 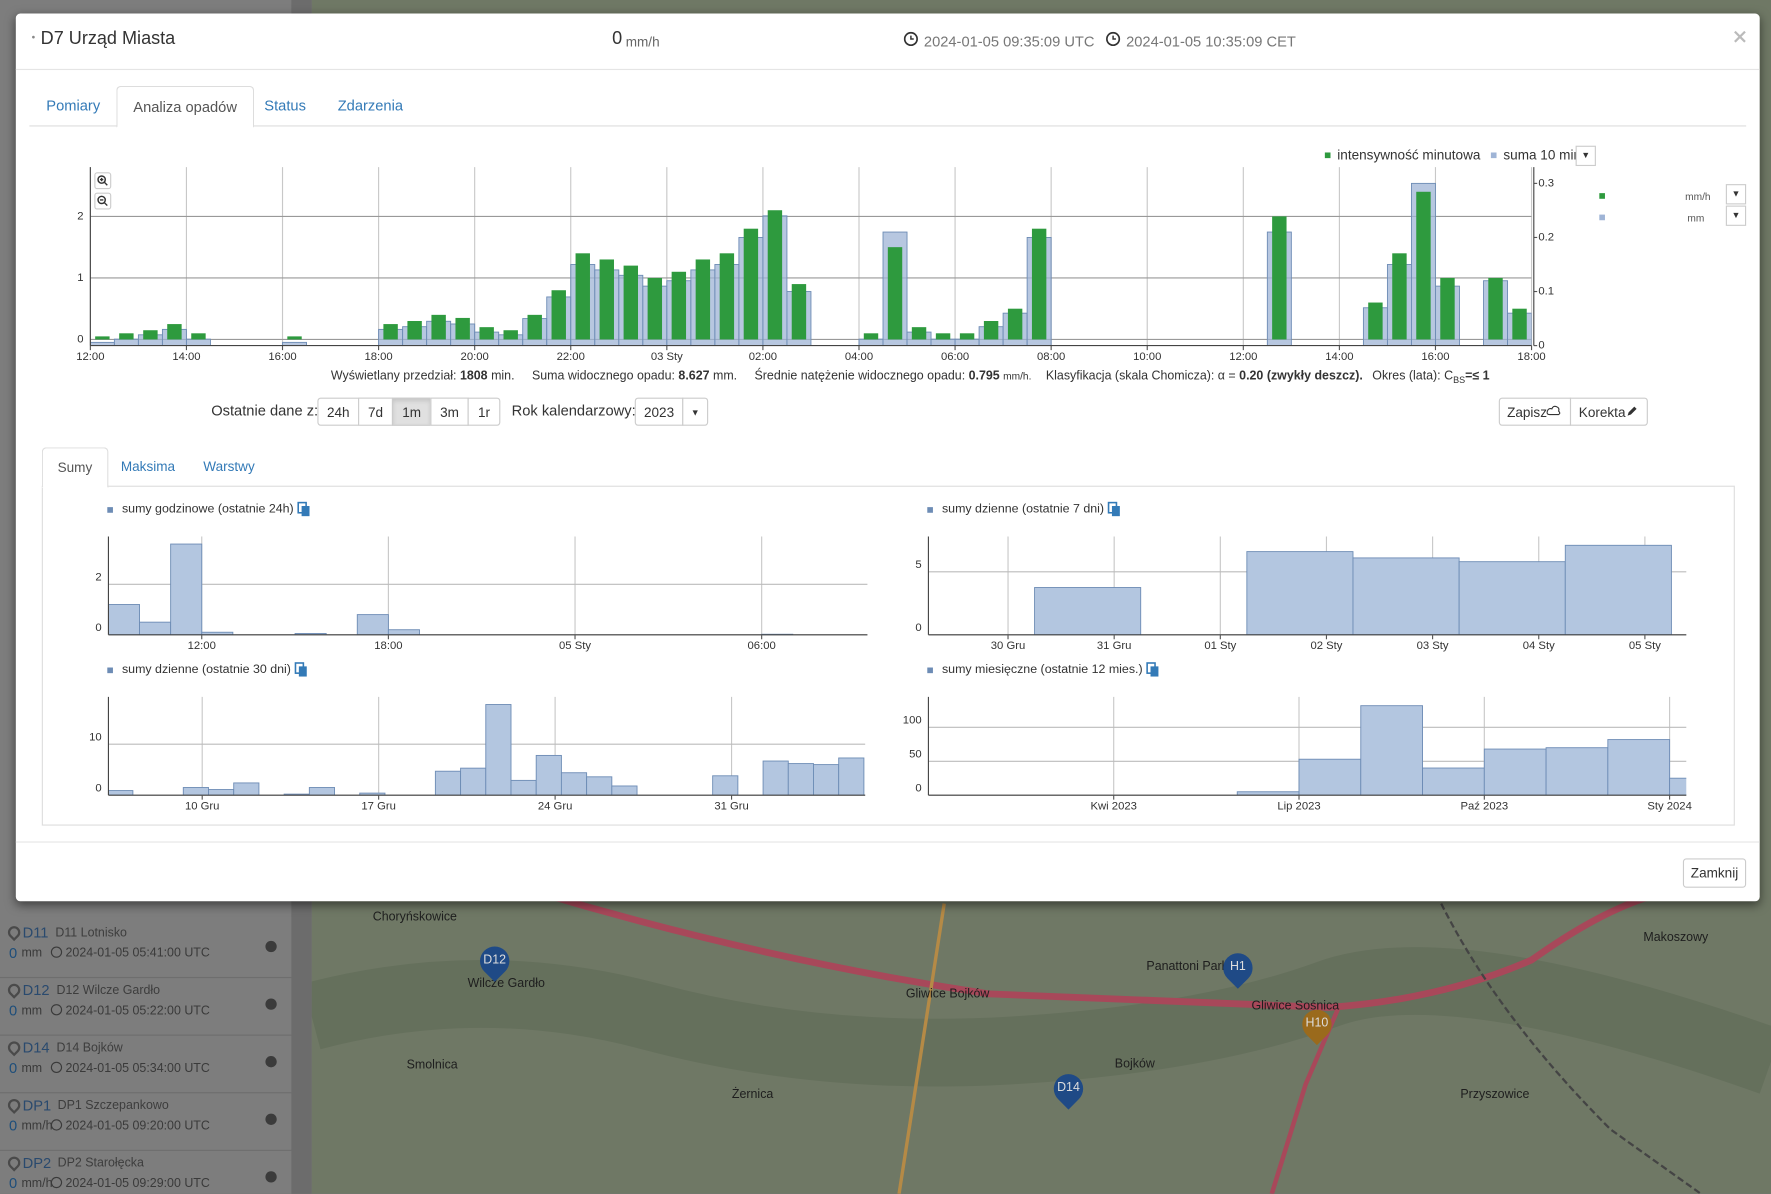 What do you see at coordinates (108, 991) in the screenshot?
I see `station-name: D12 Wilcze Gardło` at bounding box center [108, 991].